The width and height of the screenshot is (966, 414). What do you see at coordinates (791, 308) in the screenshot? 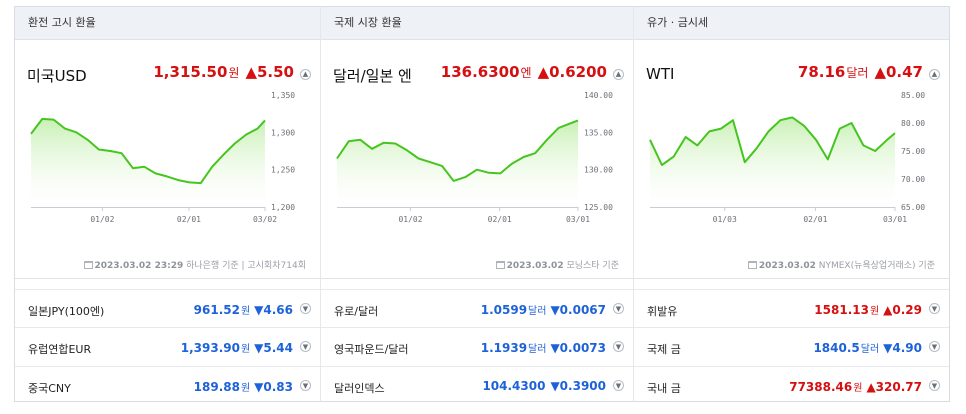
I see `list-item: 휘발유 1581.13원 ▲0.29 ▼` at bounding box center [791, 308].